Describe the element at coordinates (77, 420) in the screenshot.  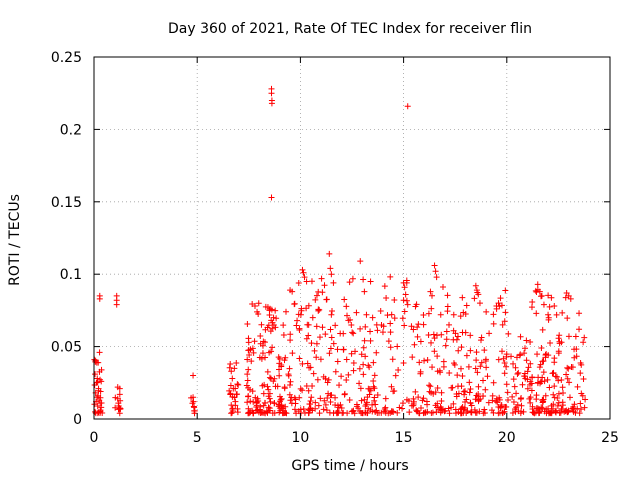
I see `y-tick-label: 0` at that location.